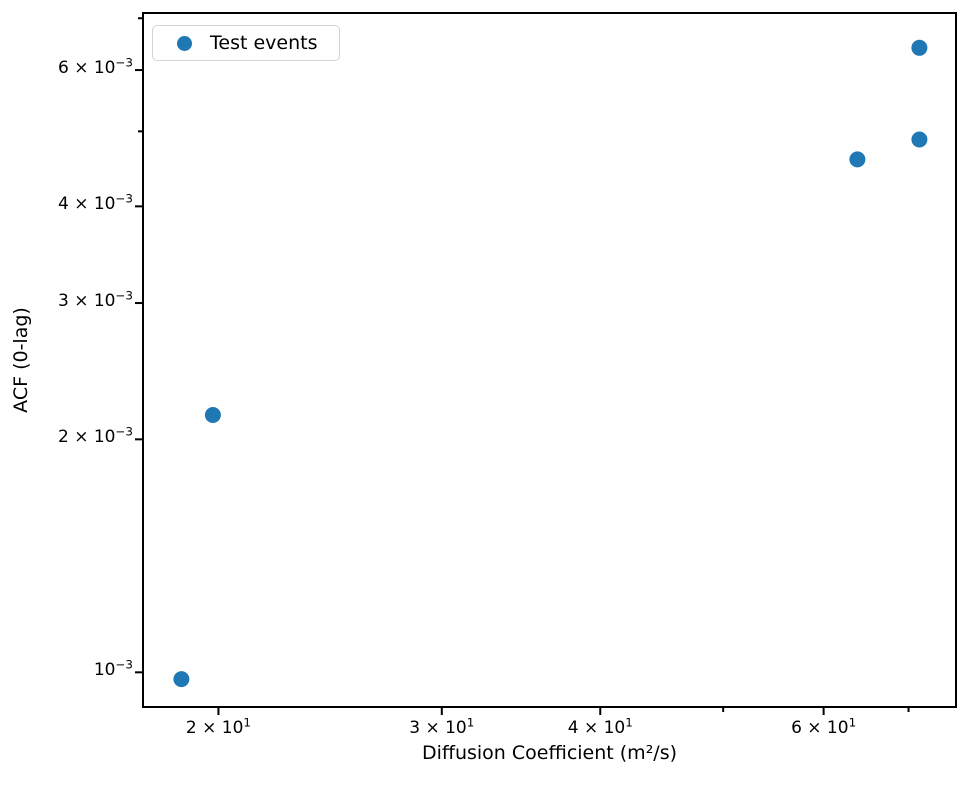  Describe the element at coordinates (95, 67) in the screenshot. I see `y-tick-label: 6 × 10⁻³` at that location.